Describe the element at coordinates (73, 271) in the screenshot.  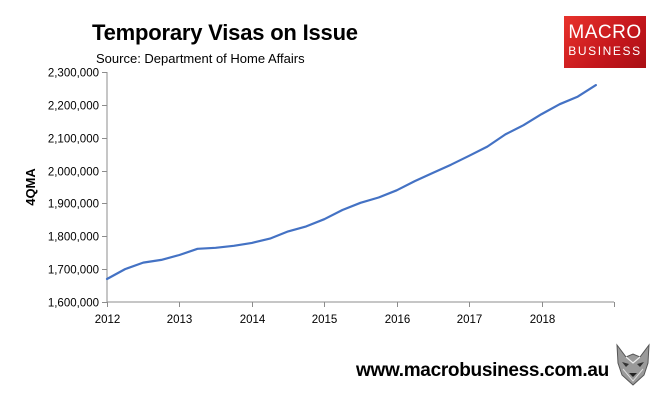
I see `y-tick-label: 1,700,000` at that location.